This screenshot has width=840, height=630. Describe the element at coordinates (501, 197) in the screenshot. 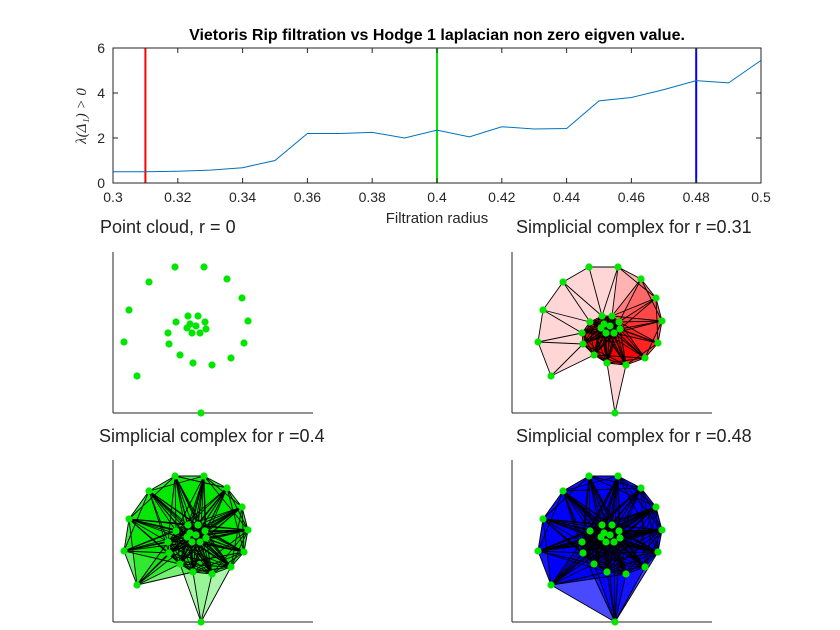

I see `x-tick-label: 0.42` at that location.